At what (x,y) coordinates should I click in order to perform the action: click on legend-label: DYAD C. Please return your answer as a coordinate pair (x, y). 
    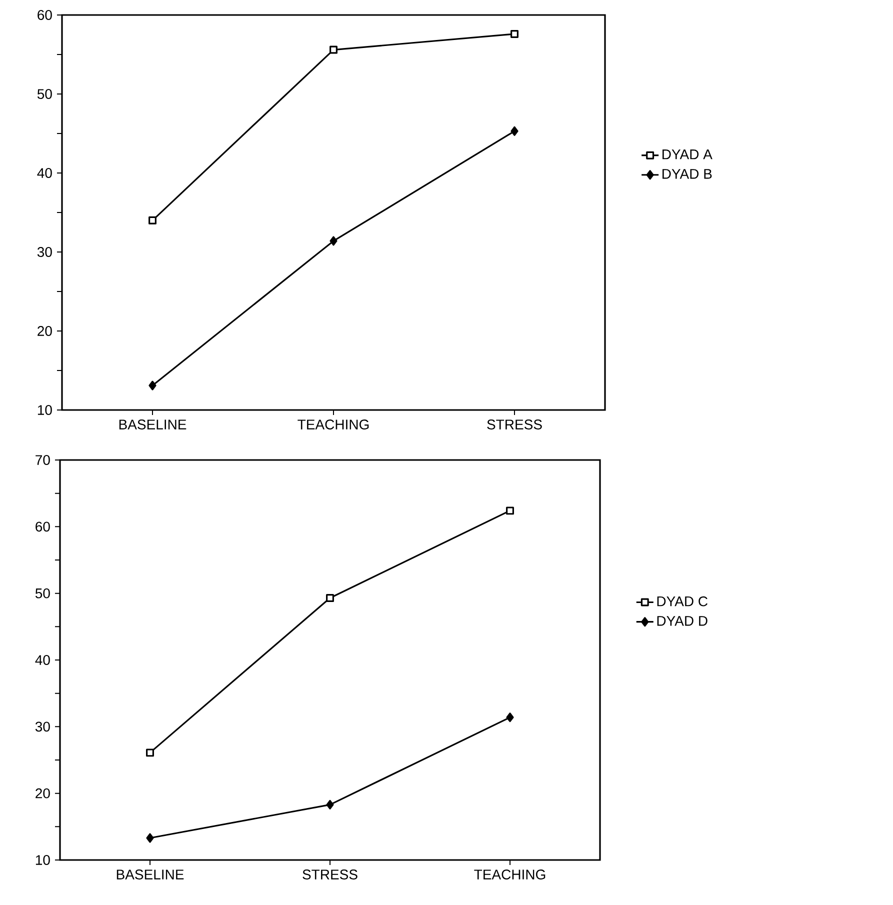
    Looking at the image, I should click on (682, 601).